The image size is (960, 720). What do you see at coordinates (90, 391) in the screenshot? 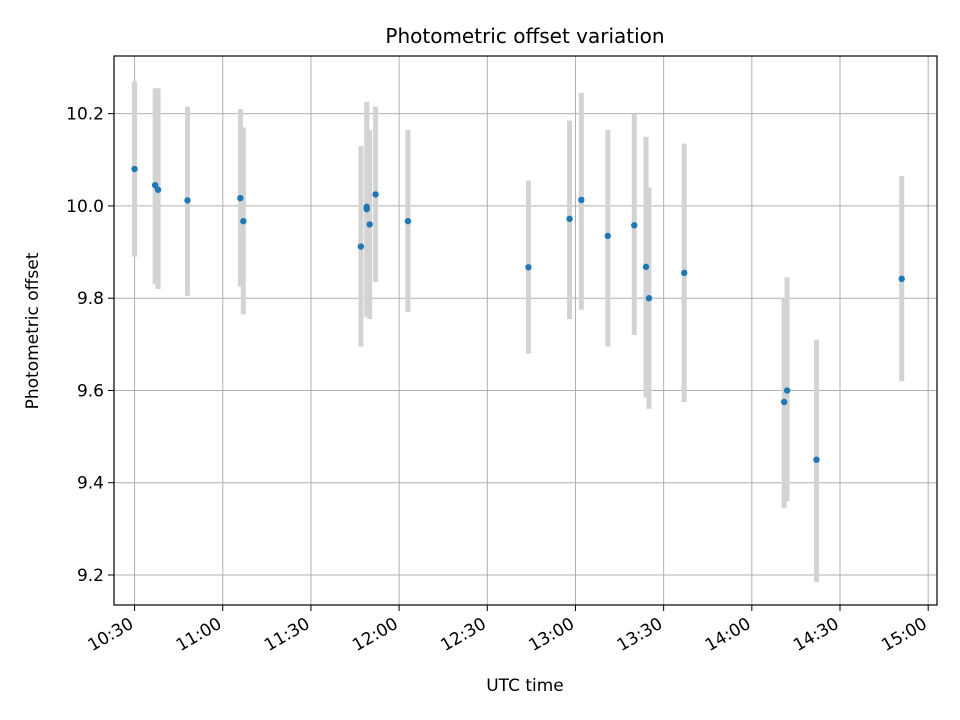
I see `y-tick-label: 9.6` at bounding box center [90, 391].